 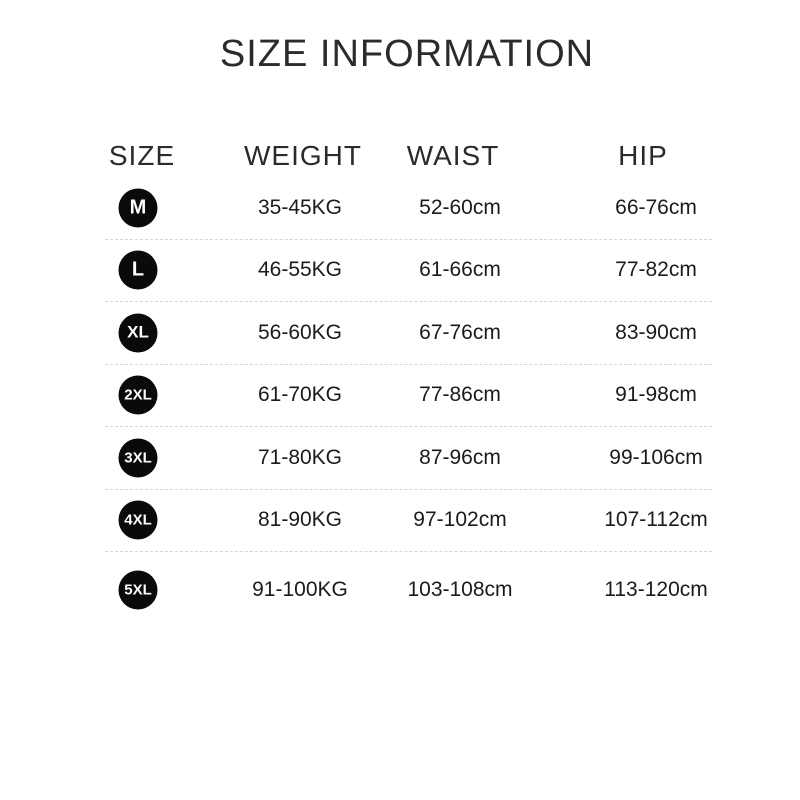 What do you see at coordinates (138, 395) in the screenshot?
I see `size-badge: 2XL` at bounding box center [138, 395].